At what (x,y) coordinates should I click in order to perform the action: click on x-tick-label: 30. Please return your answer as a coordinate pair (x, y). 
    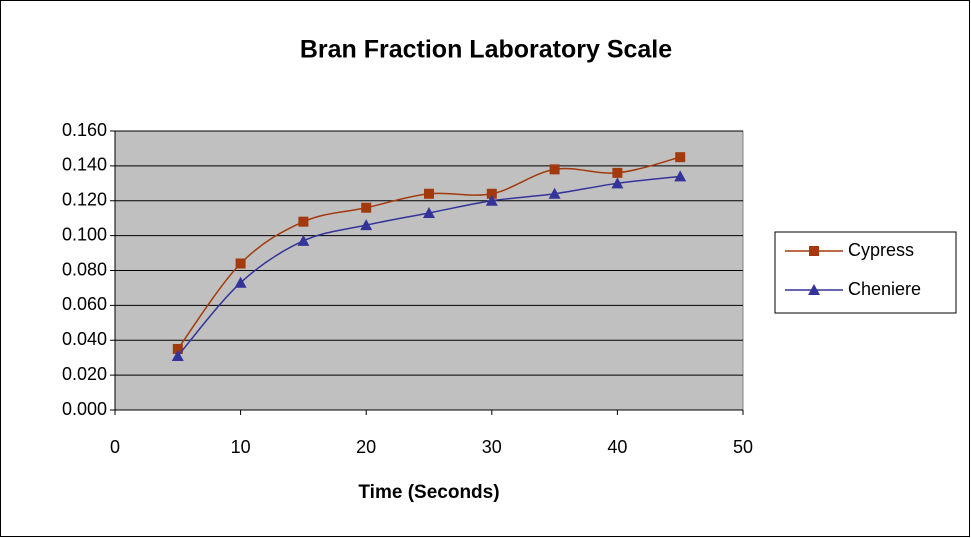
    Looking at the image, I should click on (492, 447).